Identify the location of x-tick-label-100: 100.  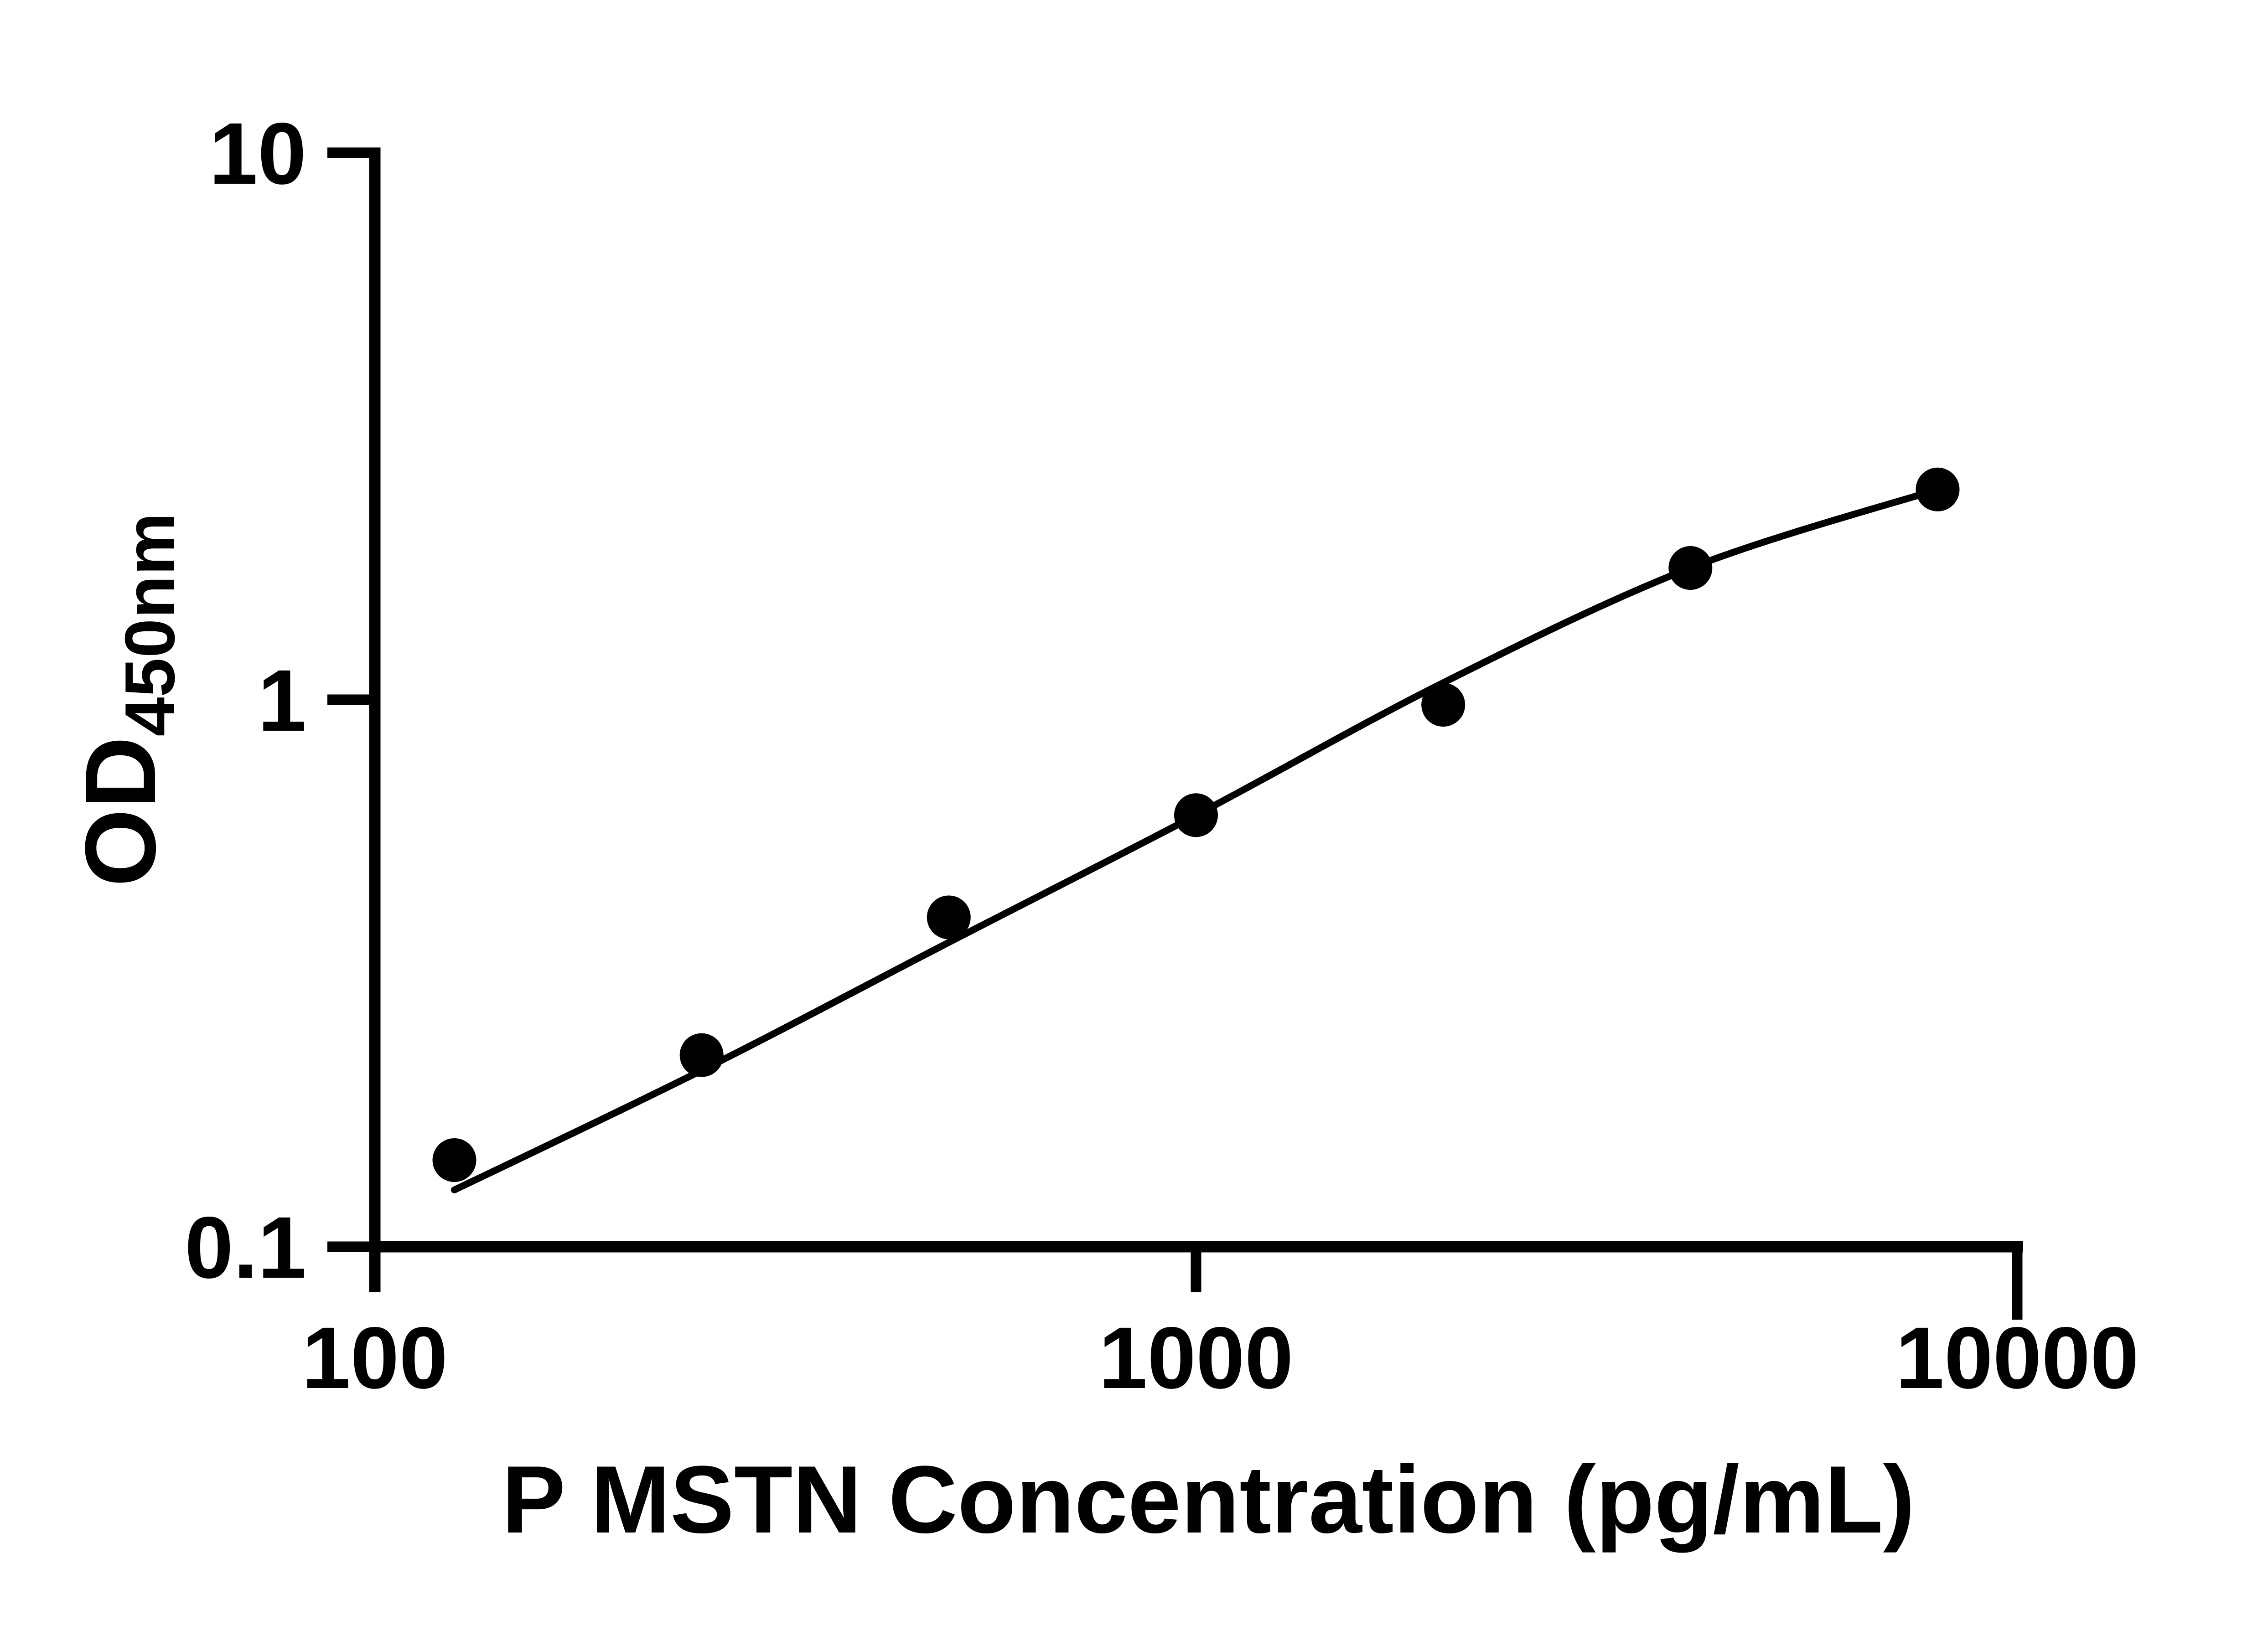
(375, 1358).